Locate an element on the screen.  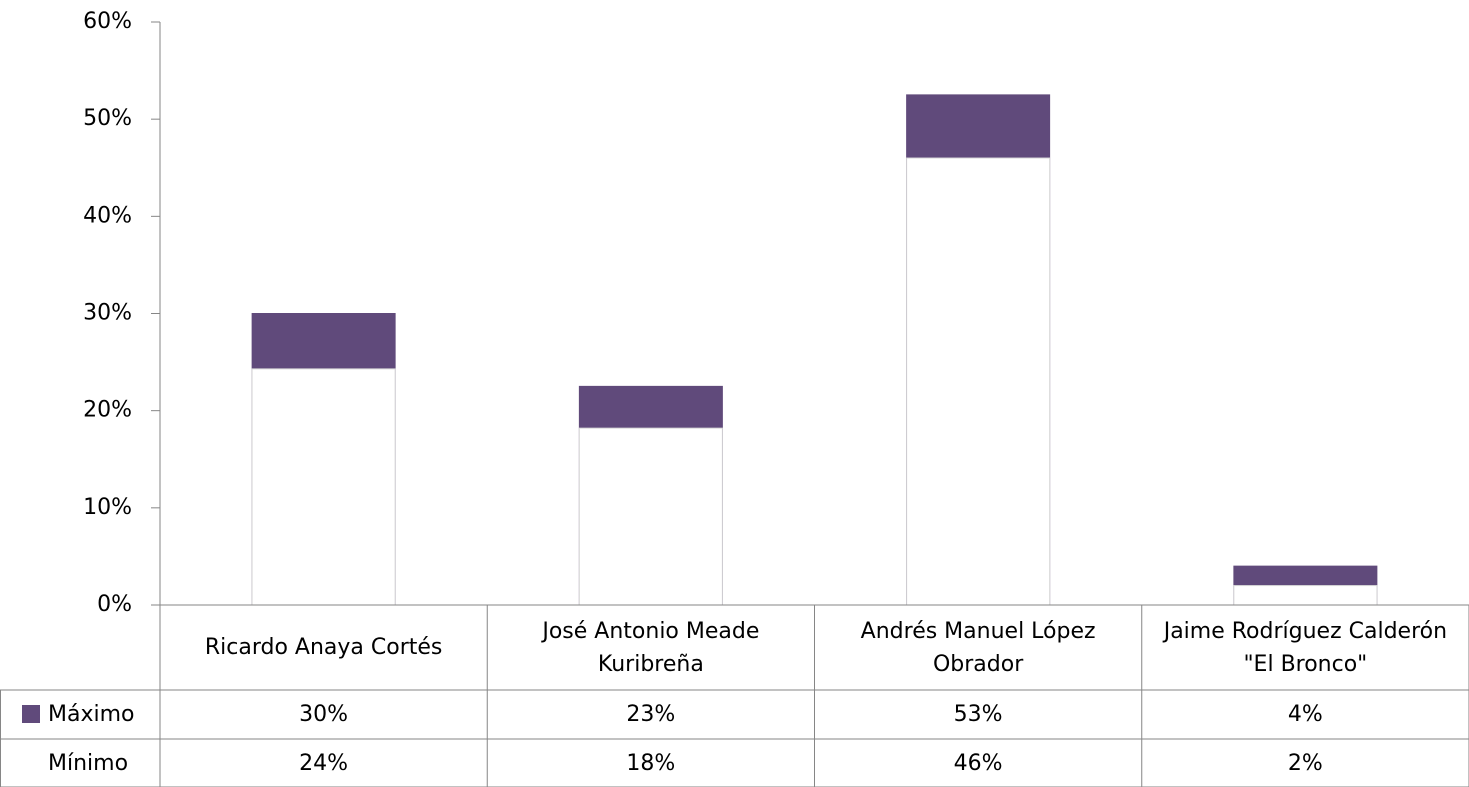
y-tick-label: 30% is located at coordinates (107, 313).